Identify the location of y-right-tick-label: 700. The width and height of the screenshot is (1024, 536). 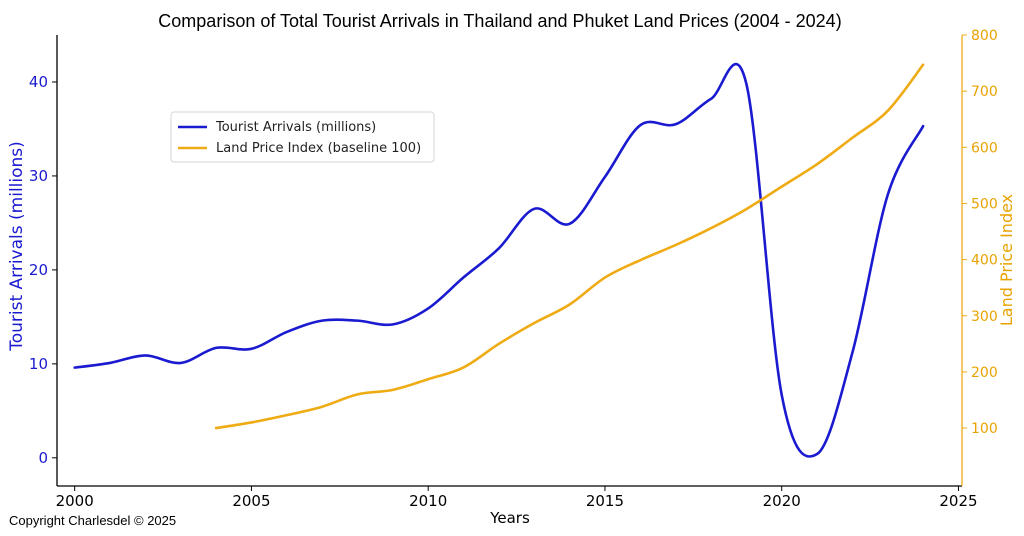
(984, 92).